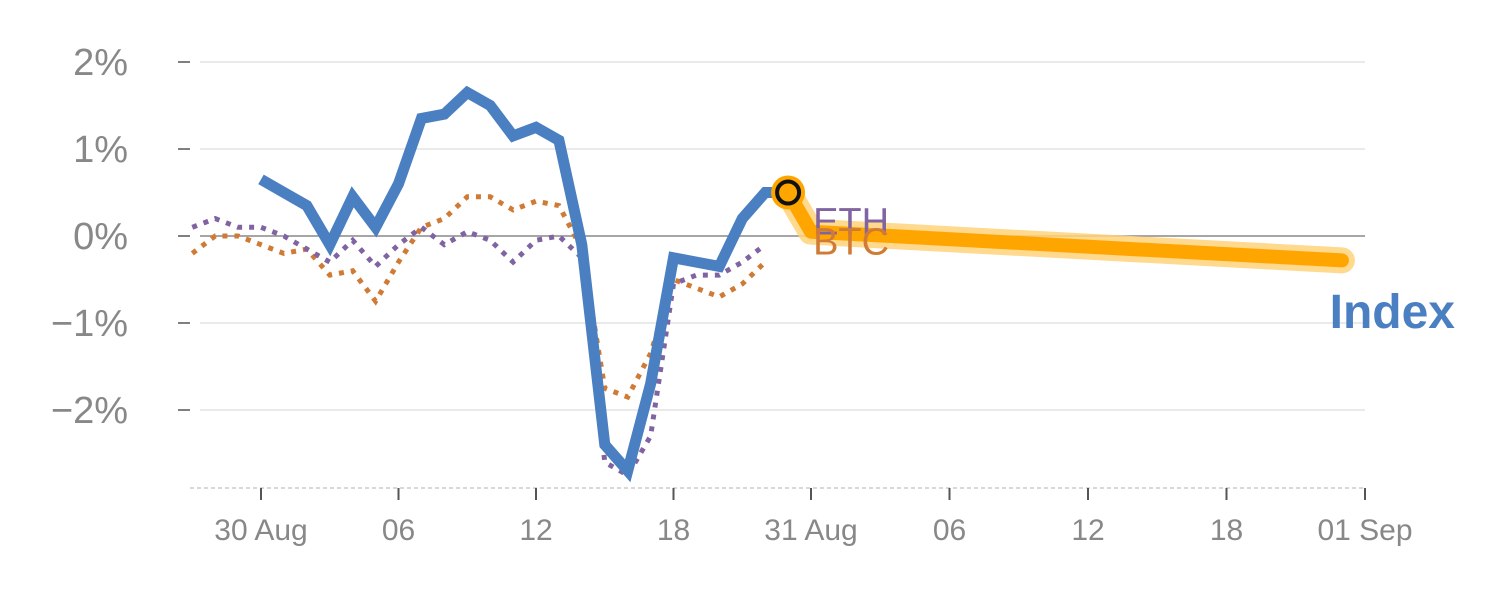  I want to click on series-label-eth: ETH, so click(851, 223).